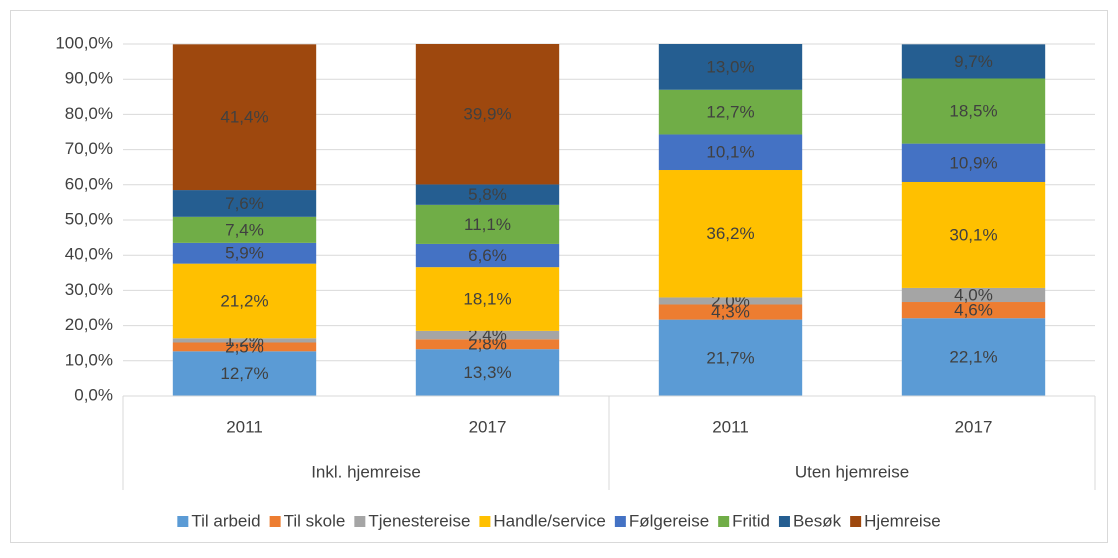  What do you see at coordinates (852, 471) in the screenshot?
I see `group-label: Uten hjemreise` at bounding box center [852, 471].